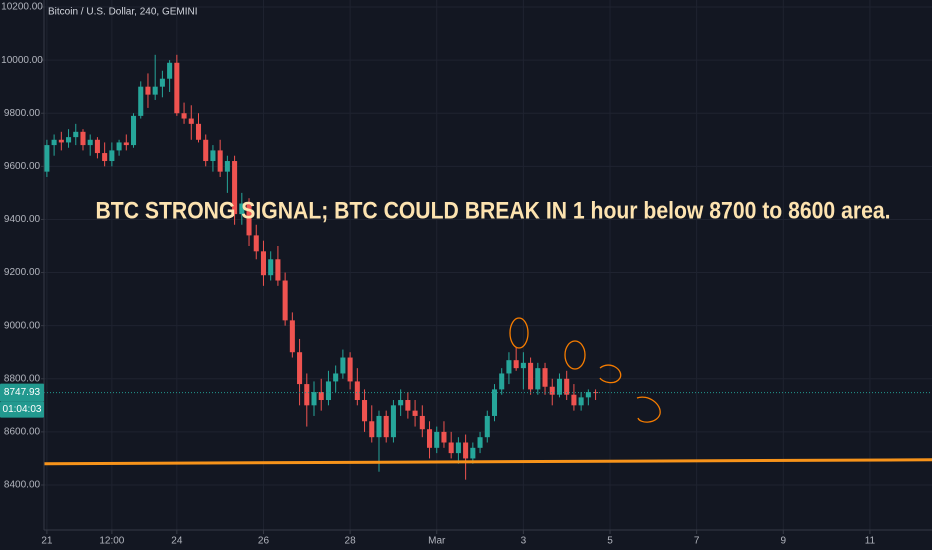 The width and height of the screenshot is (932, 550). Describe the element at coordinates (437, 541) in the screenshot. I see `x-tick-label: Mar` at that location.